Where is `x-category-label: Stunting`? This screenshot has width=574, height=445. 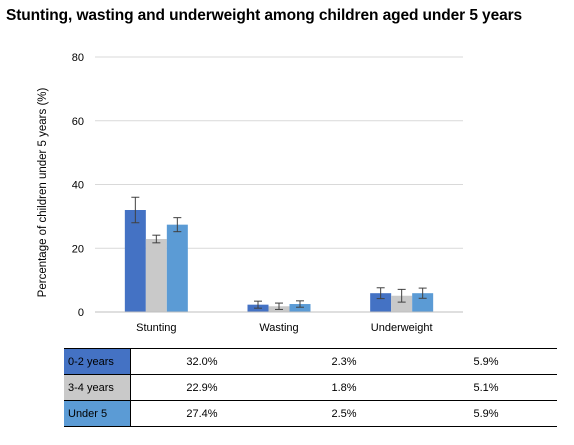 x-category-label: Stunting is located at coordinates (156, 328).